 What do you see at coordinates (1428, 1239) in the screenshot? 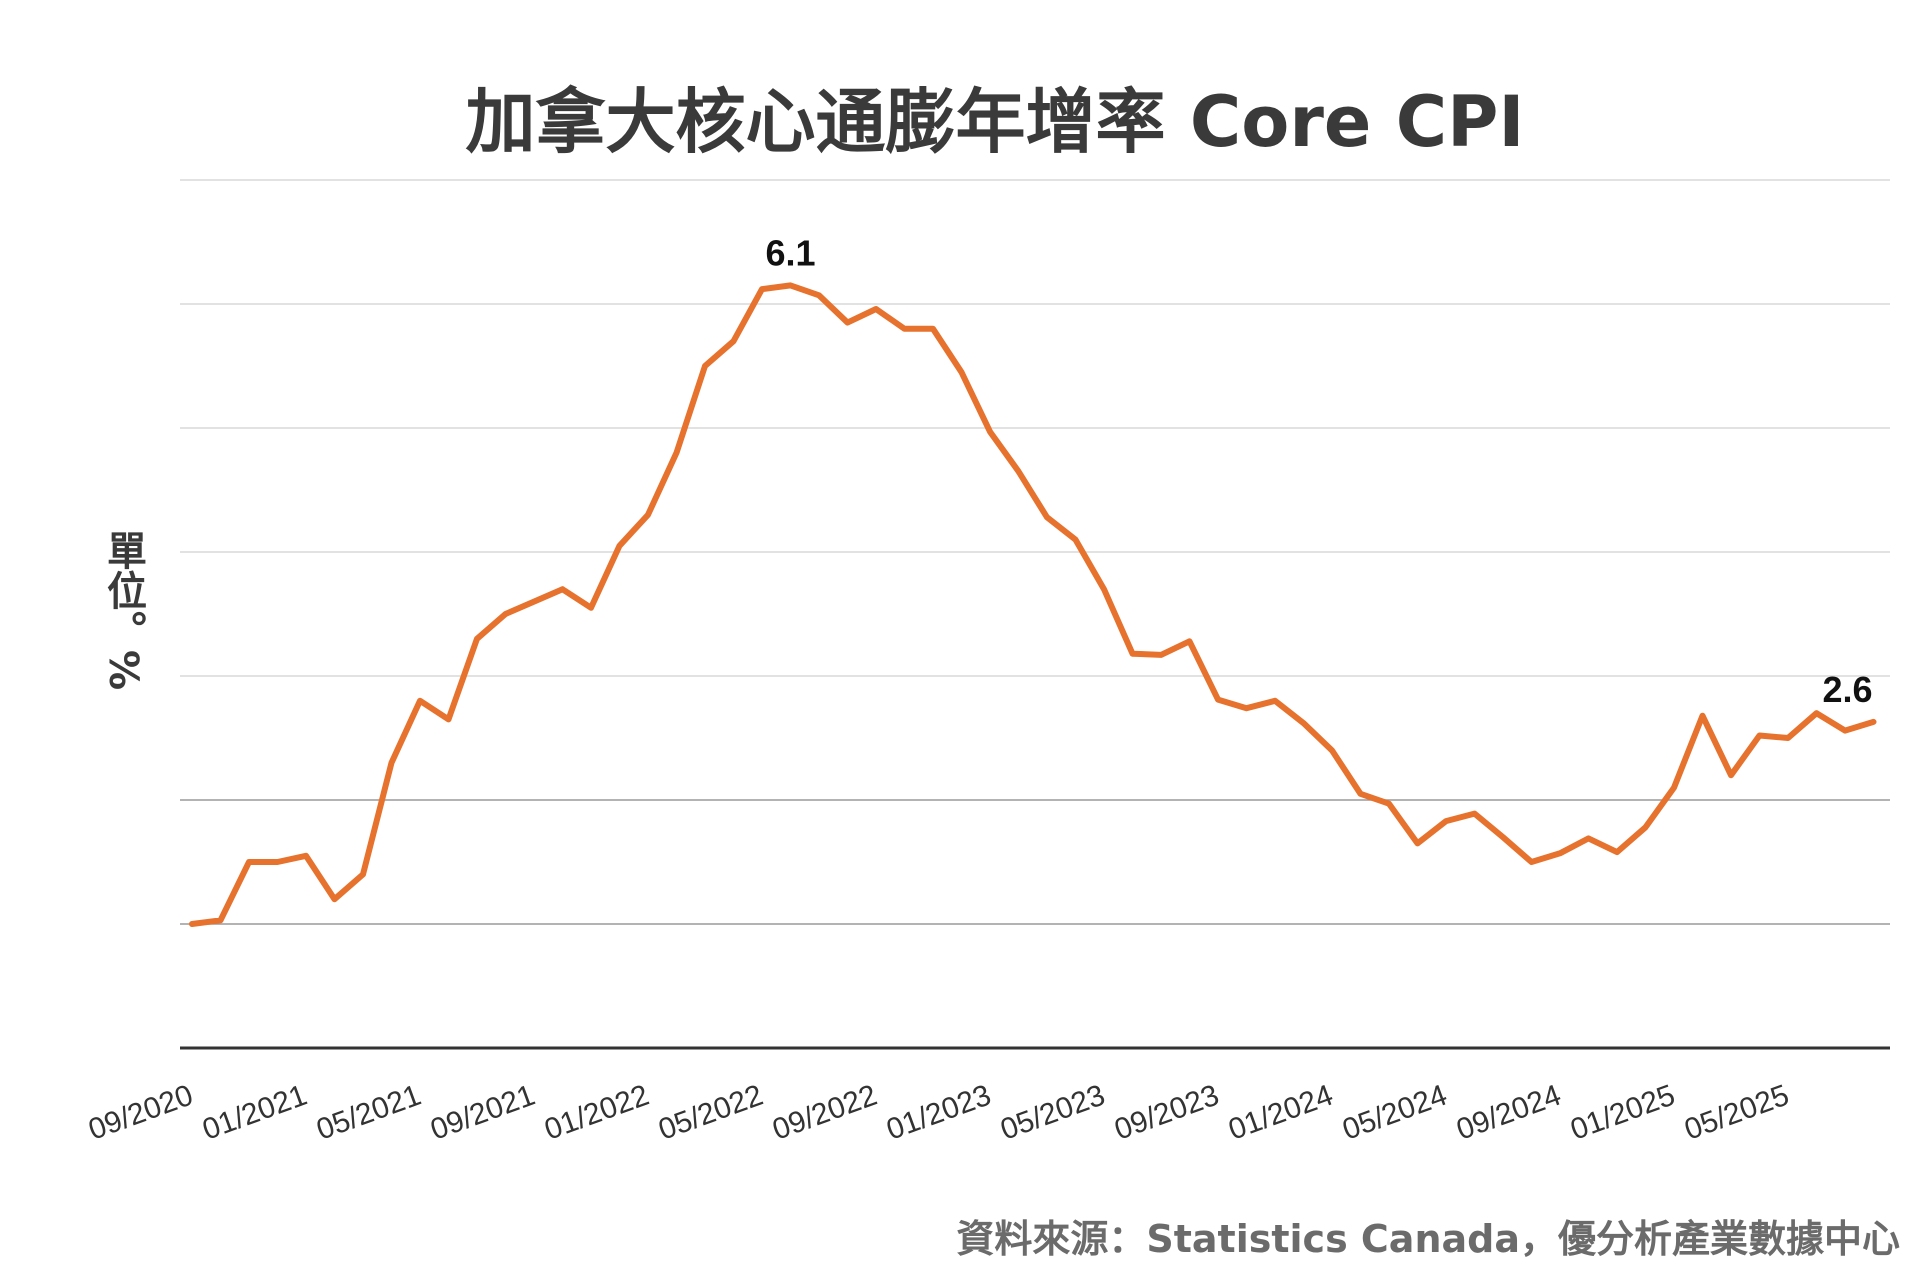
I see `source-note: 資料來源：Statistics Canada，優分析產業數據中心` at bounding box center [1428, 1239].